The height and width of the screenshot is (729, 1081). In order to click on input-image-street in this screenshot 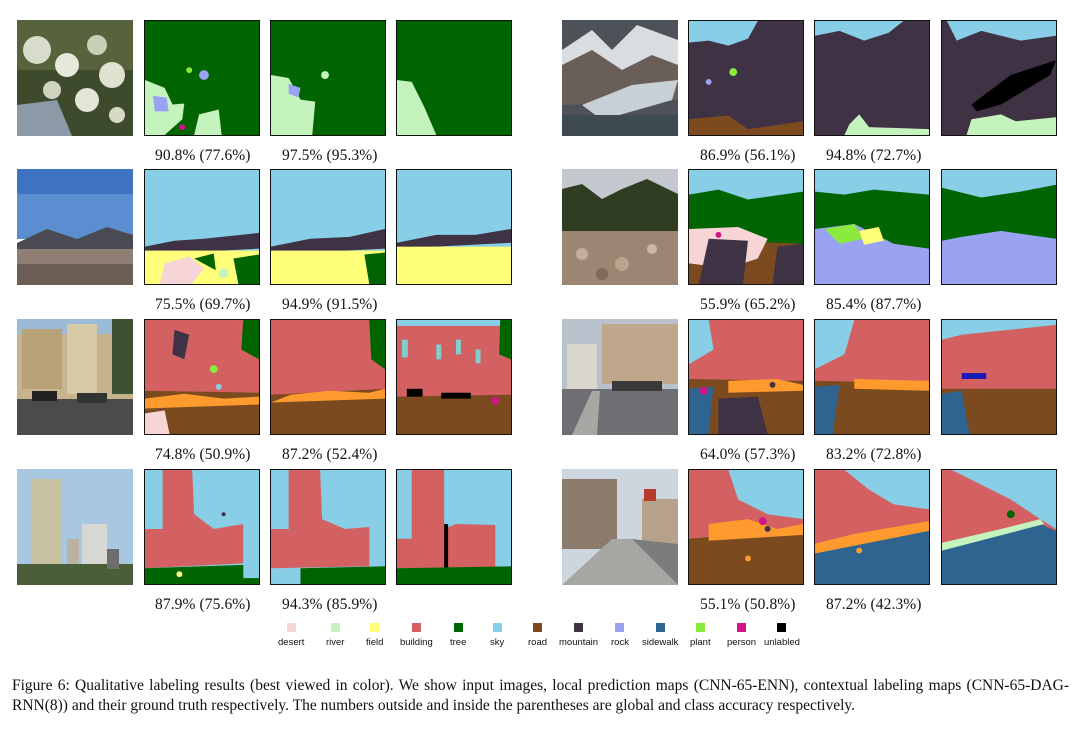, I will do `click(620, 377)`.